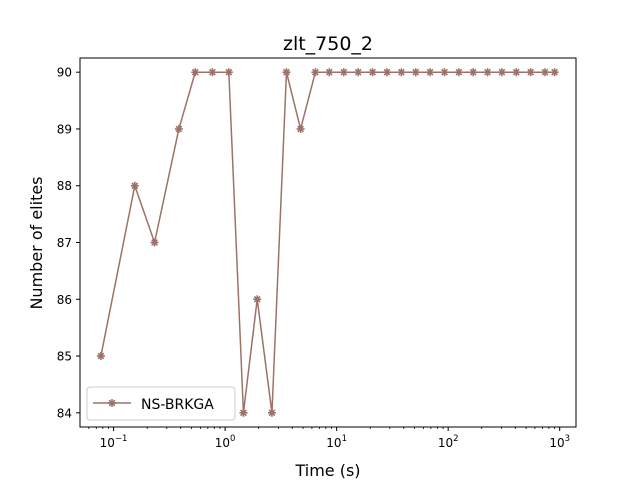 The image size is (640, 480). I want to click on legend-line-sample, so click(112, 403).